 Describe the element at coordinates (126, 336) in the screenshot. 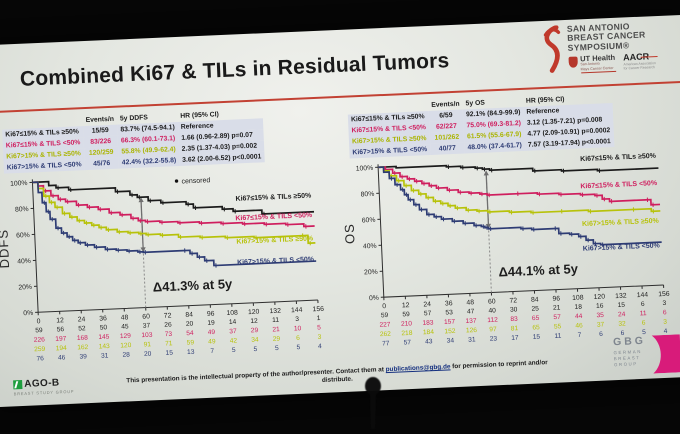

I see `svg-text: 129` at that location.